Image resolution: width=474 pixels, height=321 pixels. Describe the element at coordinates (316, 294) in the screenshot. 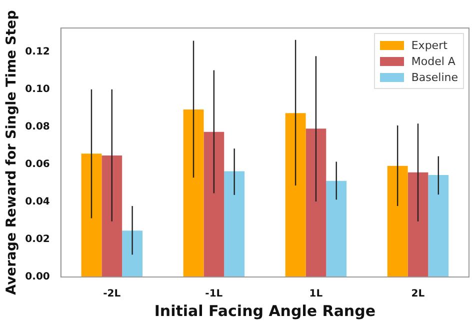

I see `x-tick-label: 1L` at that location.